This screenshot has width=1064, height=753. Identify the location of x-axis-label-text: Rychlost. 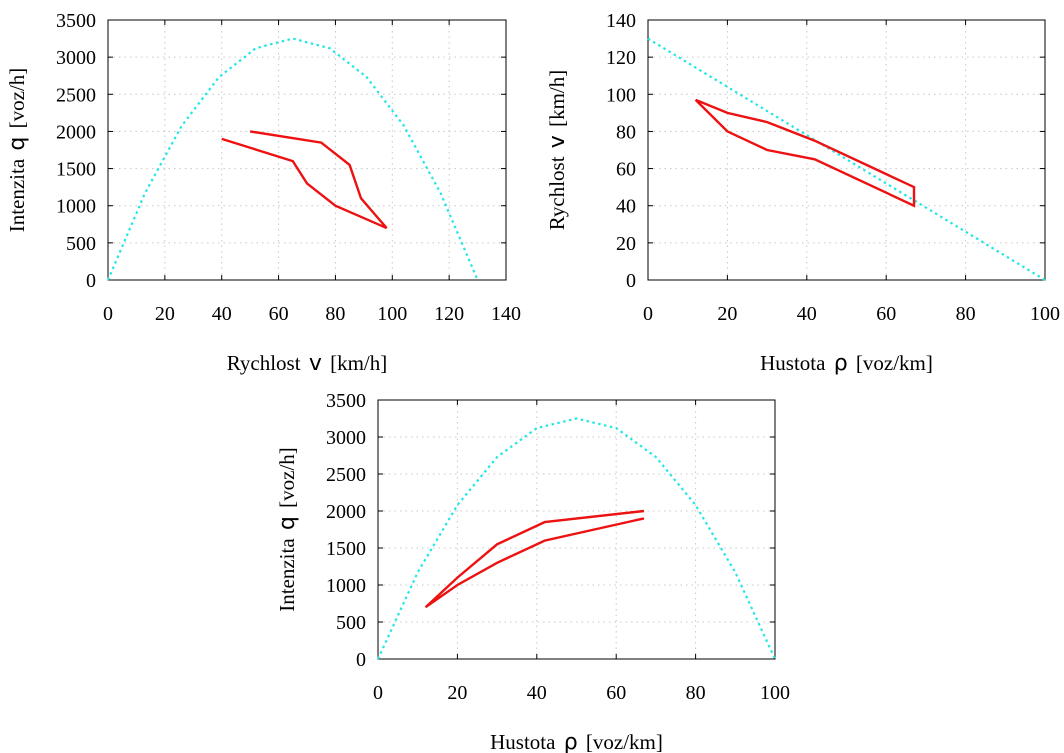
(266, 363).